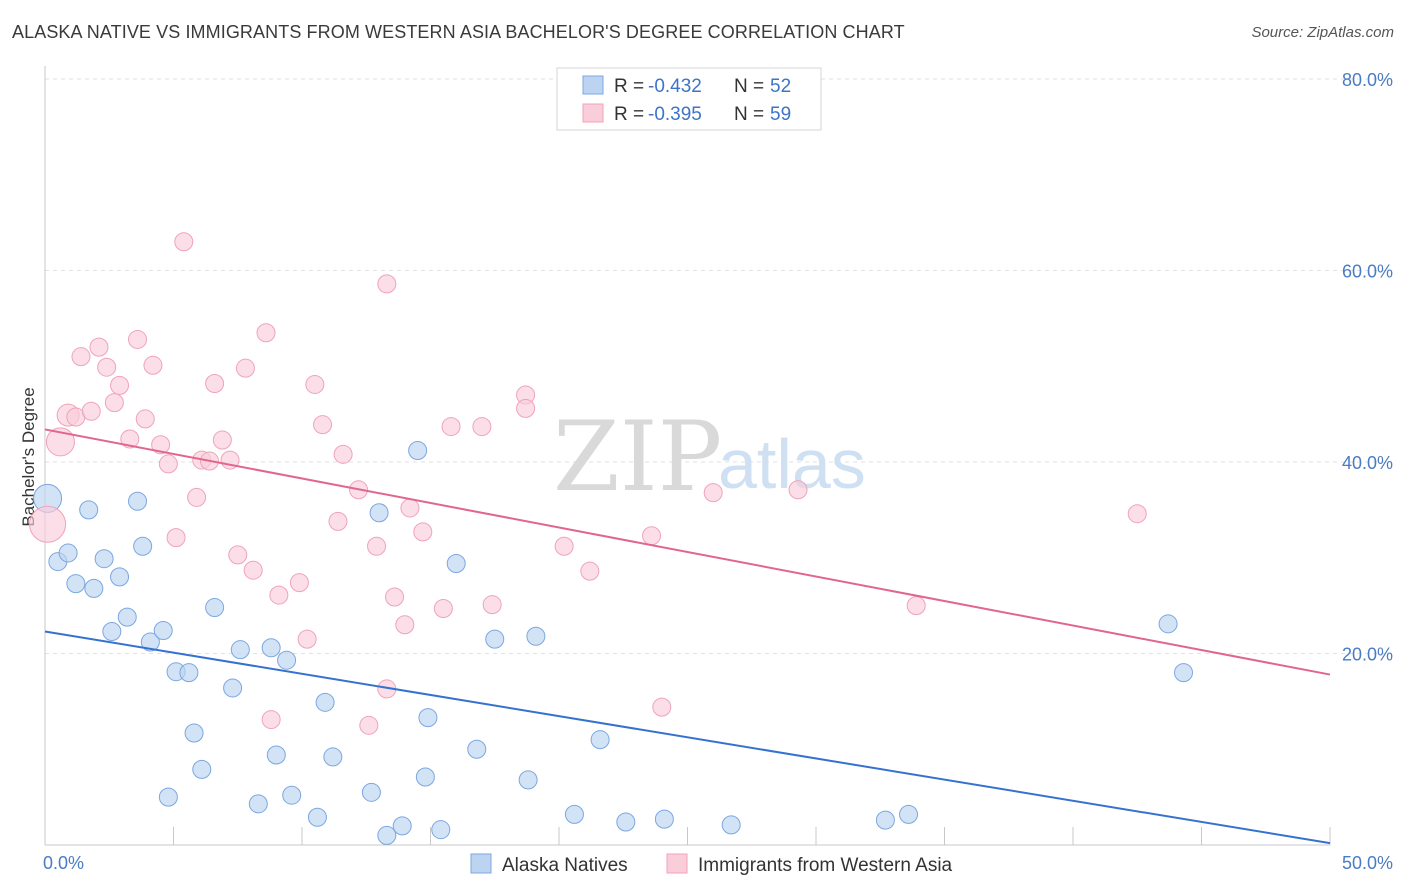 This screenshot has width=1406, height=892. I want to click on legend-r-value: -0.395, so click(675, 114).